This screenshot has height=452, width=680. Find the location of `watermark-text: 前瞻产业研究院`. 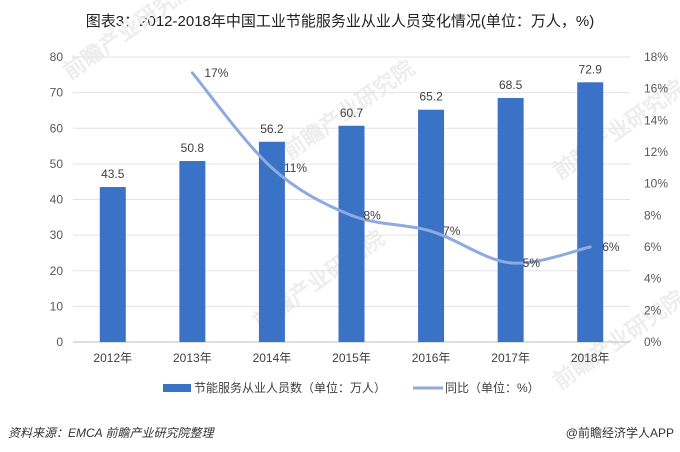

watermark-text: 前瞻产业研究院 is located at coordinates (129, 42).